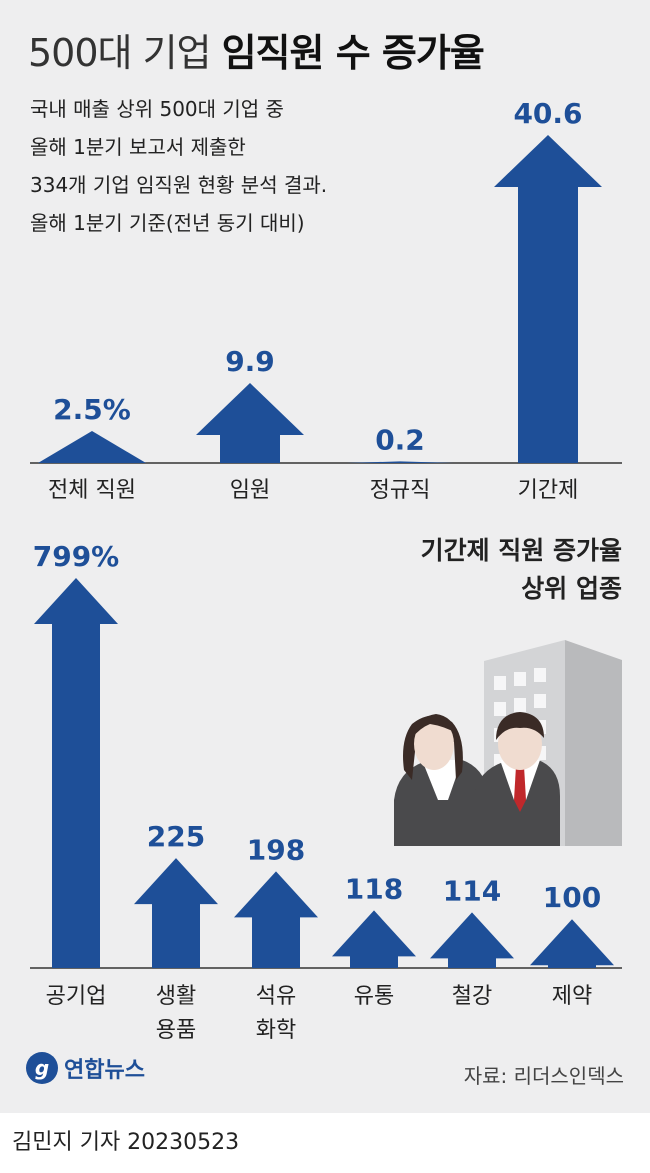 The image size is (650, 1173). I want to click on description-line: 올해 1분기 보고서 제출한, so click(138, 147).